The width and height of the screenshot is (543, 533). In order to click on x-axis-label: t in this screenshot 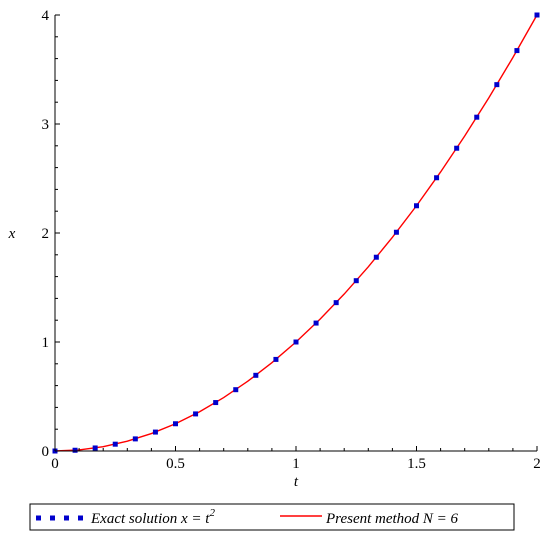, I will do `click(296, 482)`.